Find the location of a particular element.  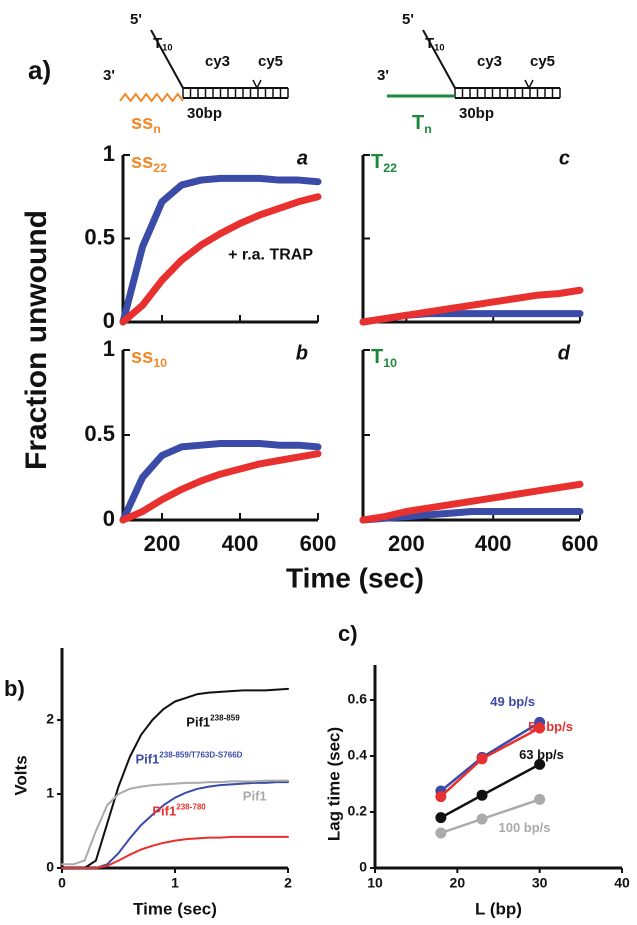

y-tick-label: 0.4 is located at coordinates (358, 755).